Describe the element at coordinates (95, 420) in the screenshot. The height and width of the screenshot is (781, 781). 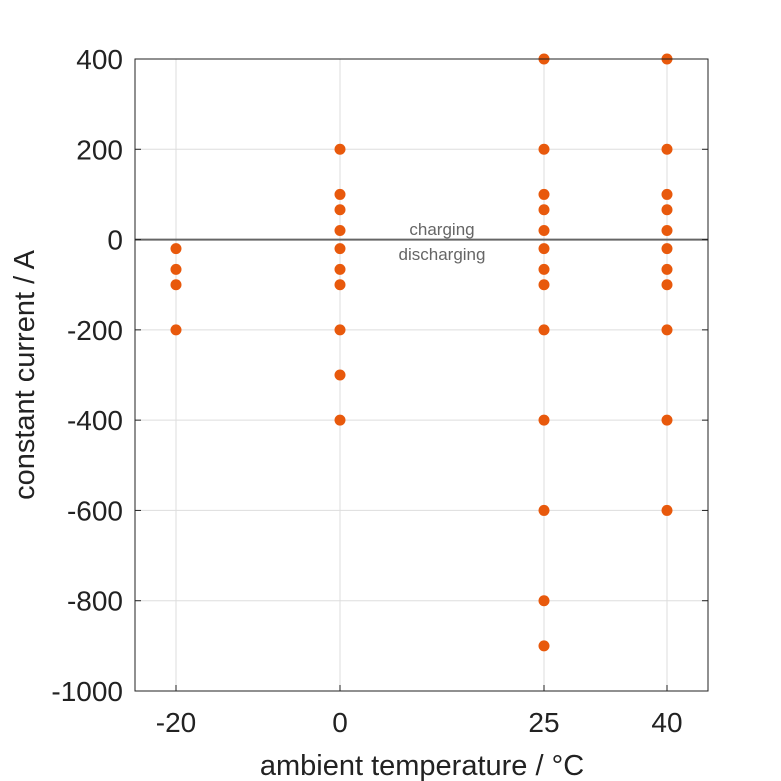
I see `y-tick-label: -400` at that location.